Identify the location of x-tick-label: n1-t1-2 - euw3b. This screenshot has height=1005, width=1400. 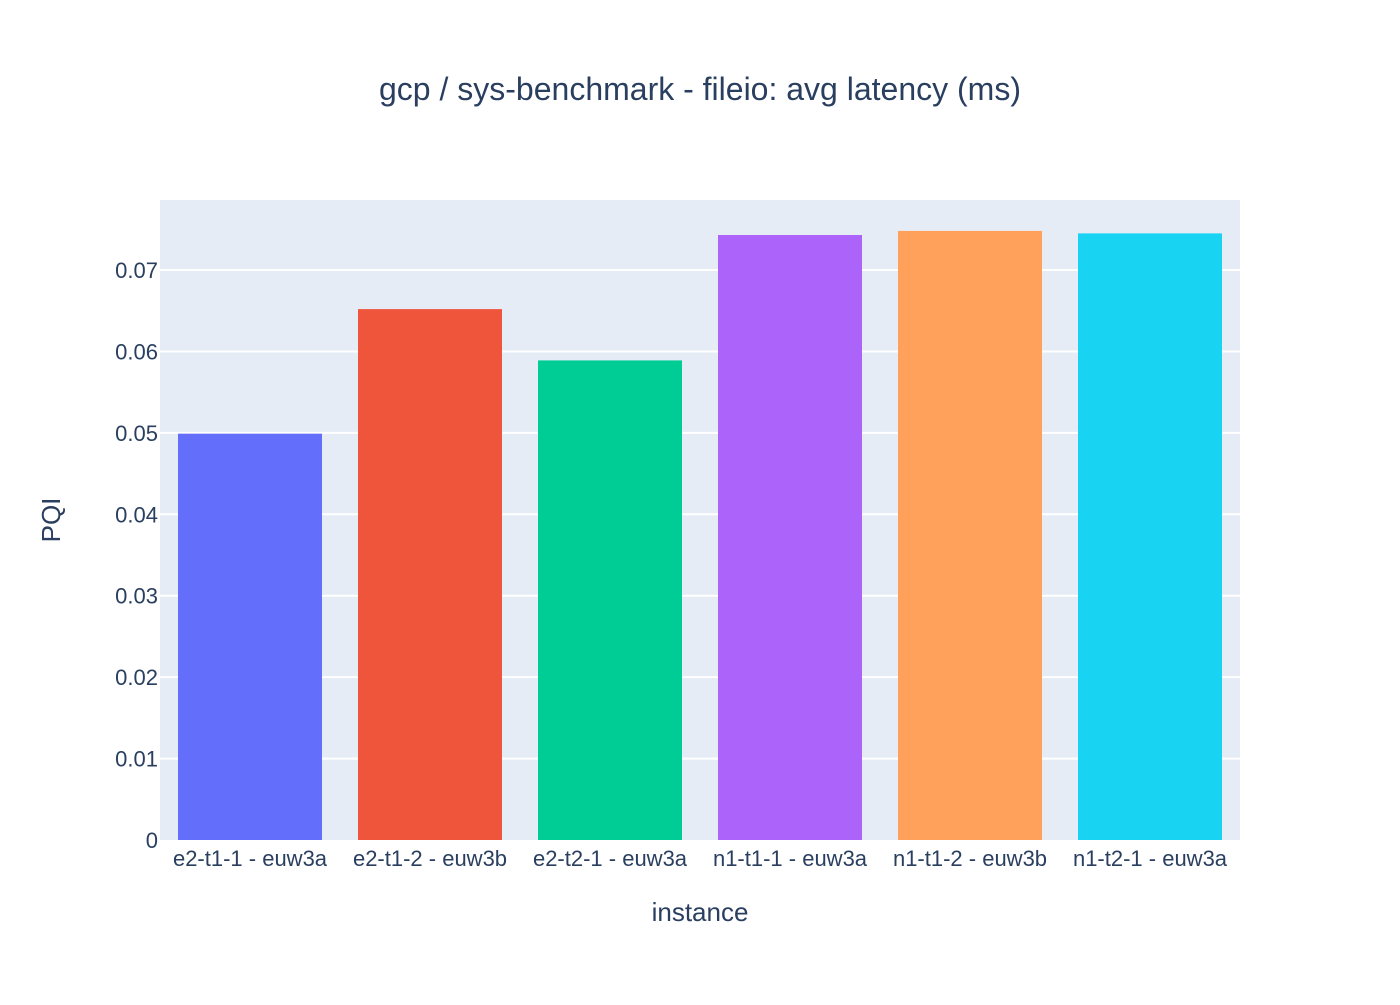
(970, 858).